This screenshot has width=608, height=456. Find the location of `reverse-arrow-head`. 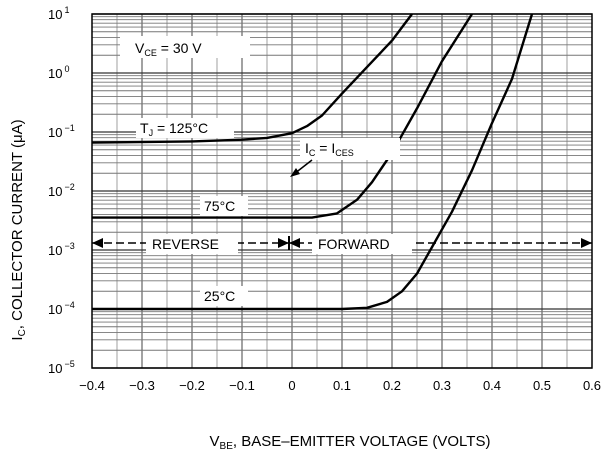

reverse-arrow-head is located at coordinates (97, 243).